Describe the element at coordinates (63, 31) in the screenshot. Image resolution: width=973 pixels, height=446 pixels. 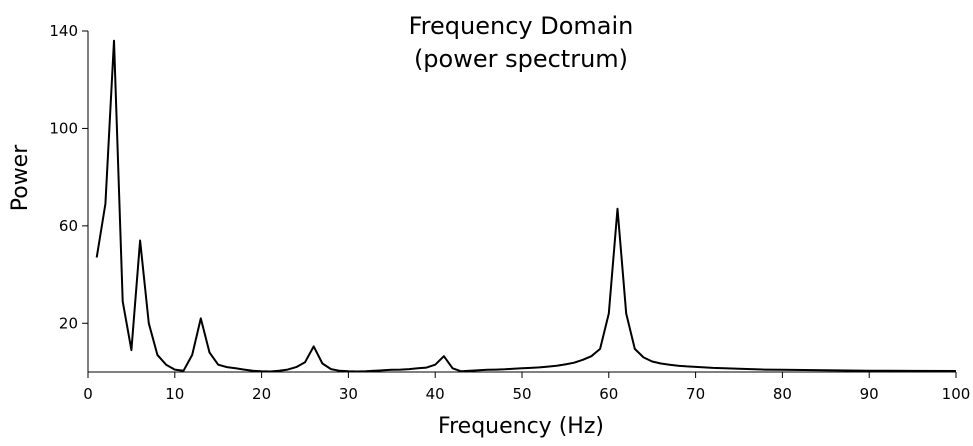
I see `y-tick-label: 140` at that location.